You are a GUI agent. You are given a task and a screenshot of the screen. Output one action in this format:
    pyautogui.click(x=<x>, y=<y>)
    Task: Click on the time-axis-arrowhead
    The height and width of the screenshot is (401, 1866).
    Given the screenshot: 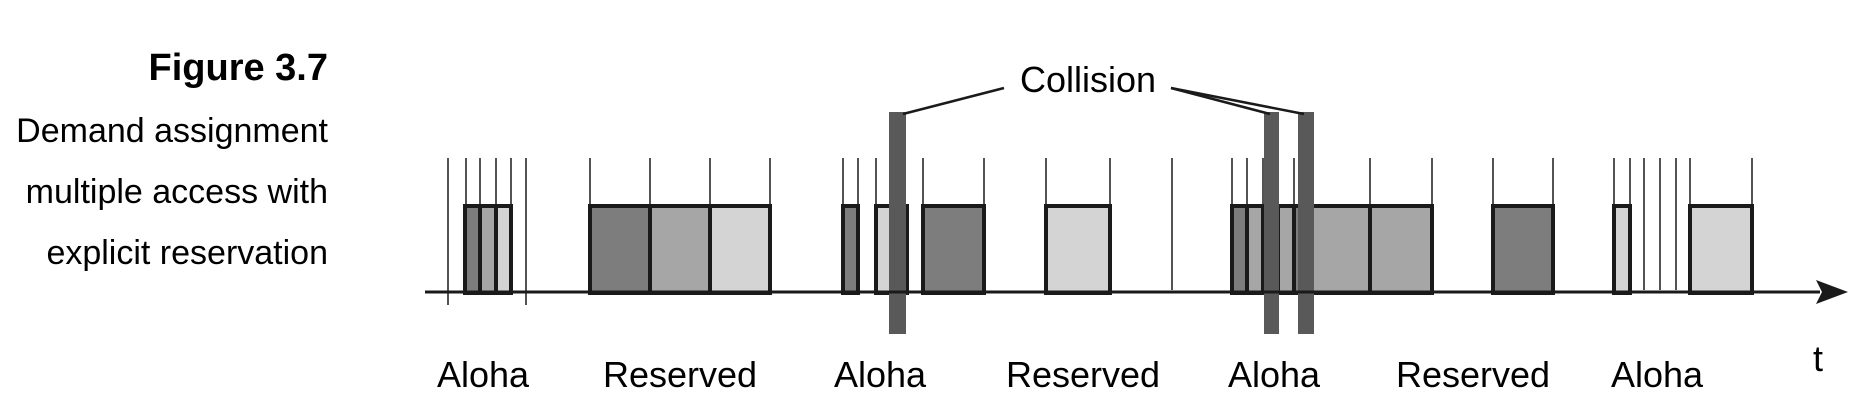 What is the action you would take?
    pyautogui.click(x=1832, y=292)
    